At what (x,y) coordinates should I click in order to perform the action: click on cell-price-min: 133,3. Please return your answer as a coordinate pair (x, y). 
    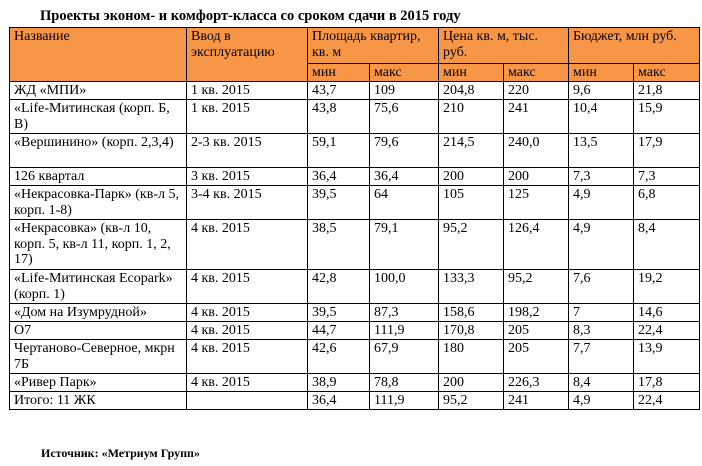
    Looking at the image, I should click on (471, 286).